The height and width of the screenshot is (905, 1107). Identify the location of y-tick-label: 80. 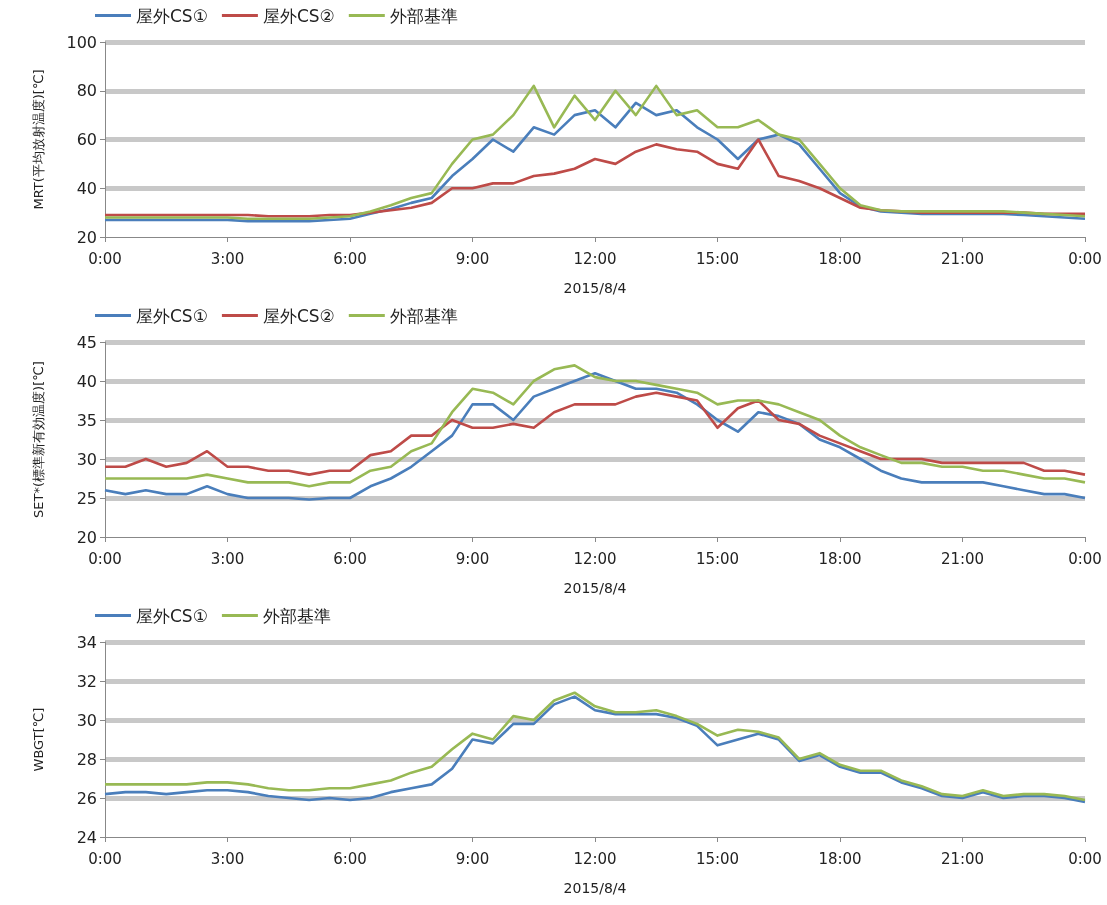
(86, 91).